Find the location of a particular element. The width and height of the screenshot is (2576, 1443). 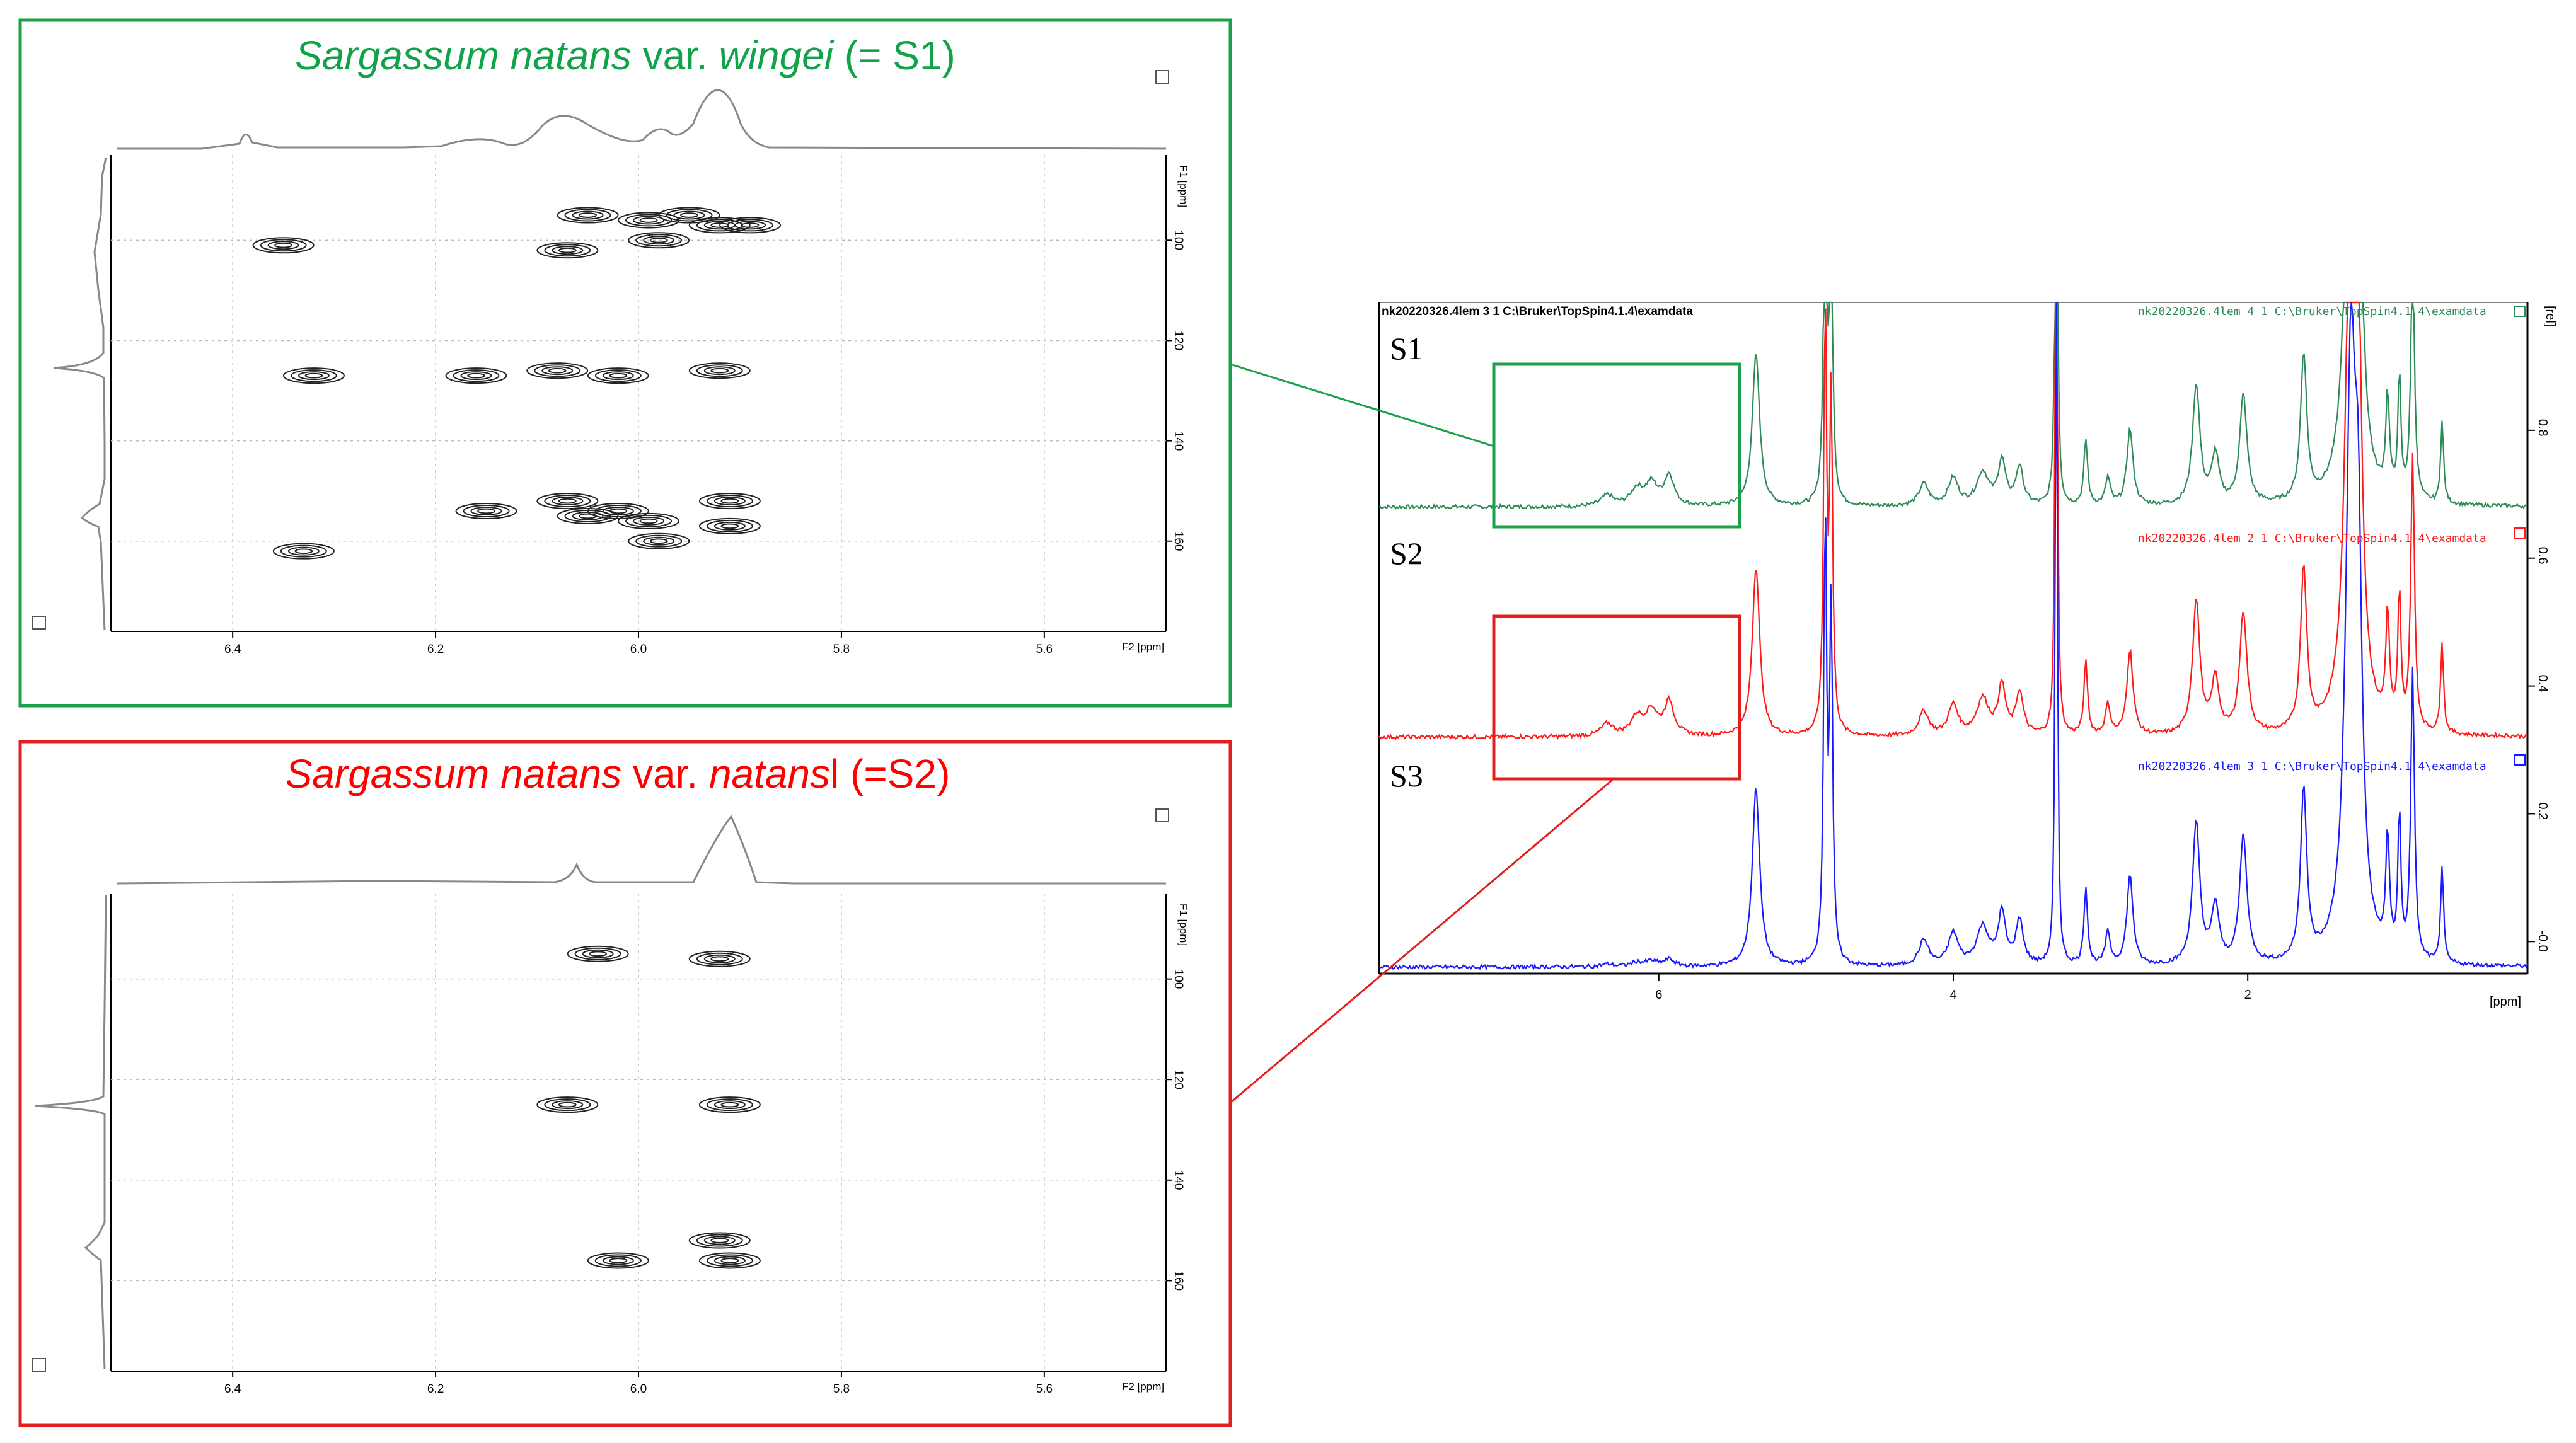

series-label-s3: S3 is located at coordinates (1406, 776).